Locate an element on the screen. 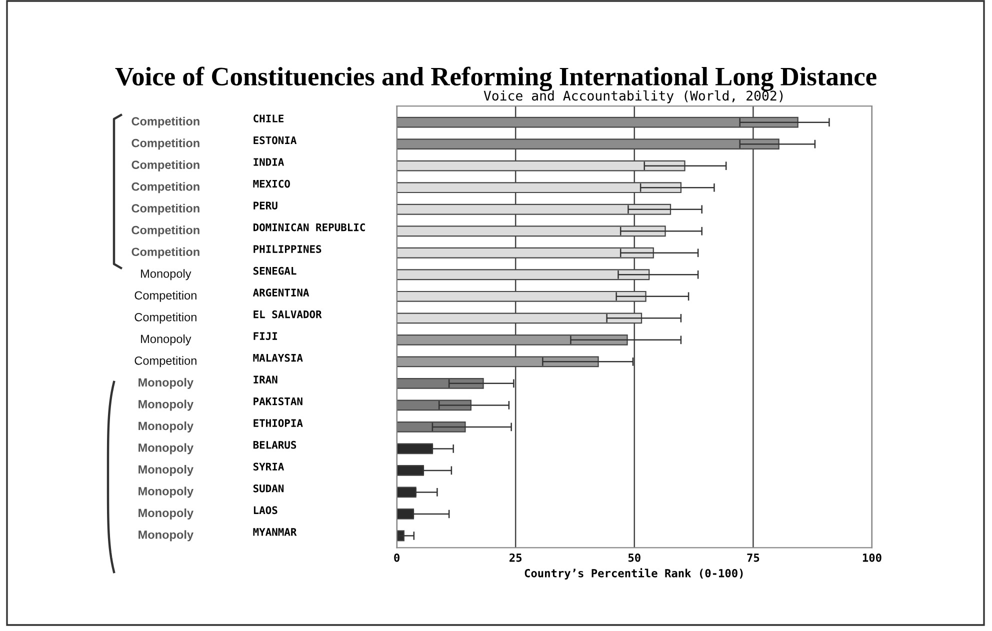  y-tick-label: LAOS is located at coordinates (266, 510).